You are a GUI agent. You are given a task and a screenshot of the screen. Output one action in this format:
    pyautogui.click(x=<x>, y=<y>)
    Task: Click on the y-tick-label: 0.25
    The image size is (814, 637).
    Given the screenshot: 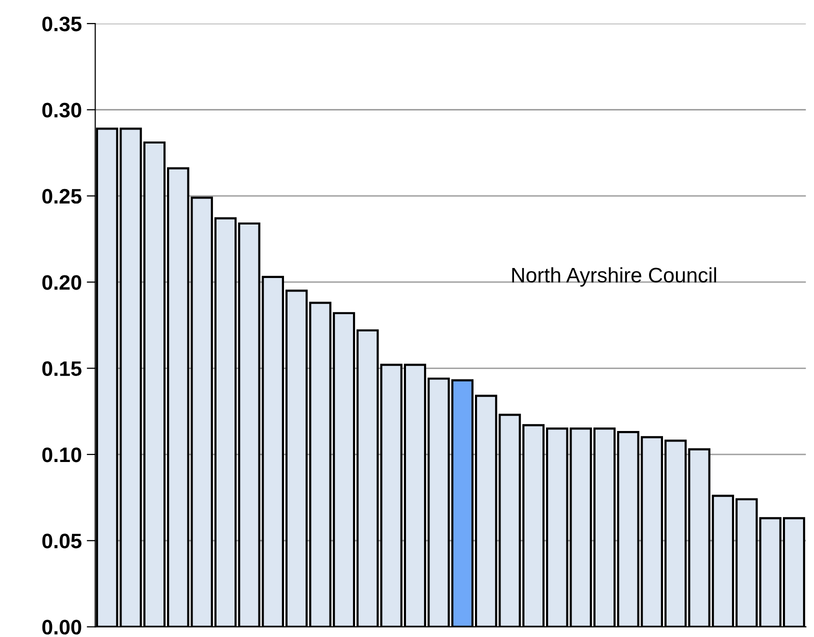 What is the action you would take?
    pyautogui.click(x=62, y=196)
    